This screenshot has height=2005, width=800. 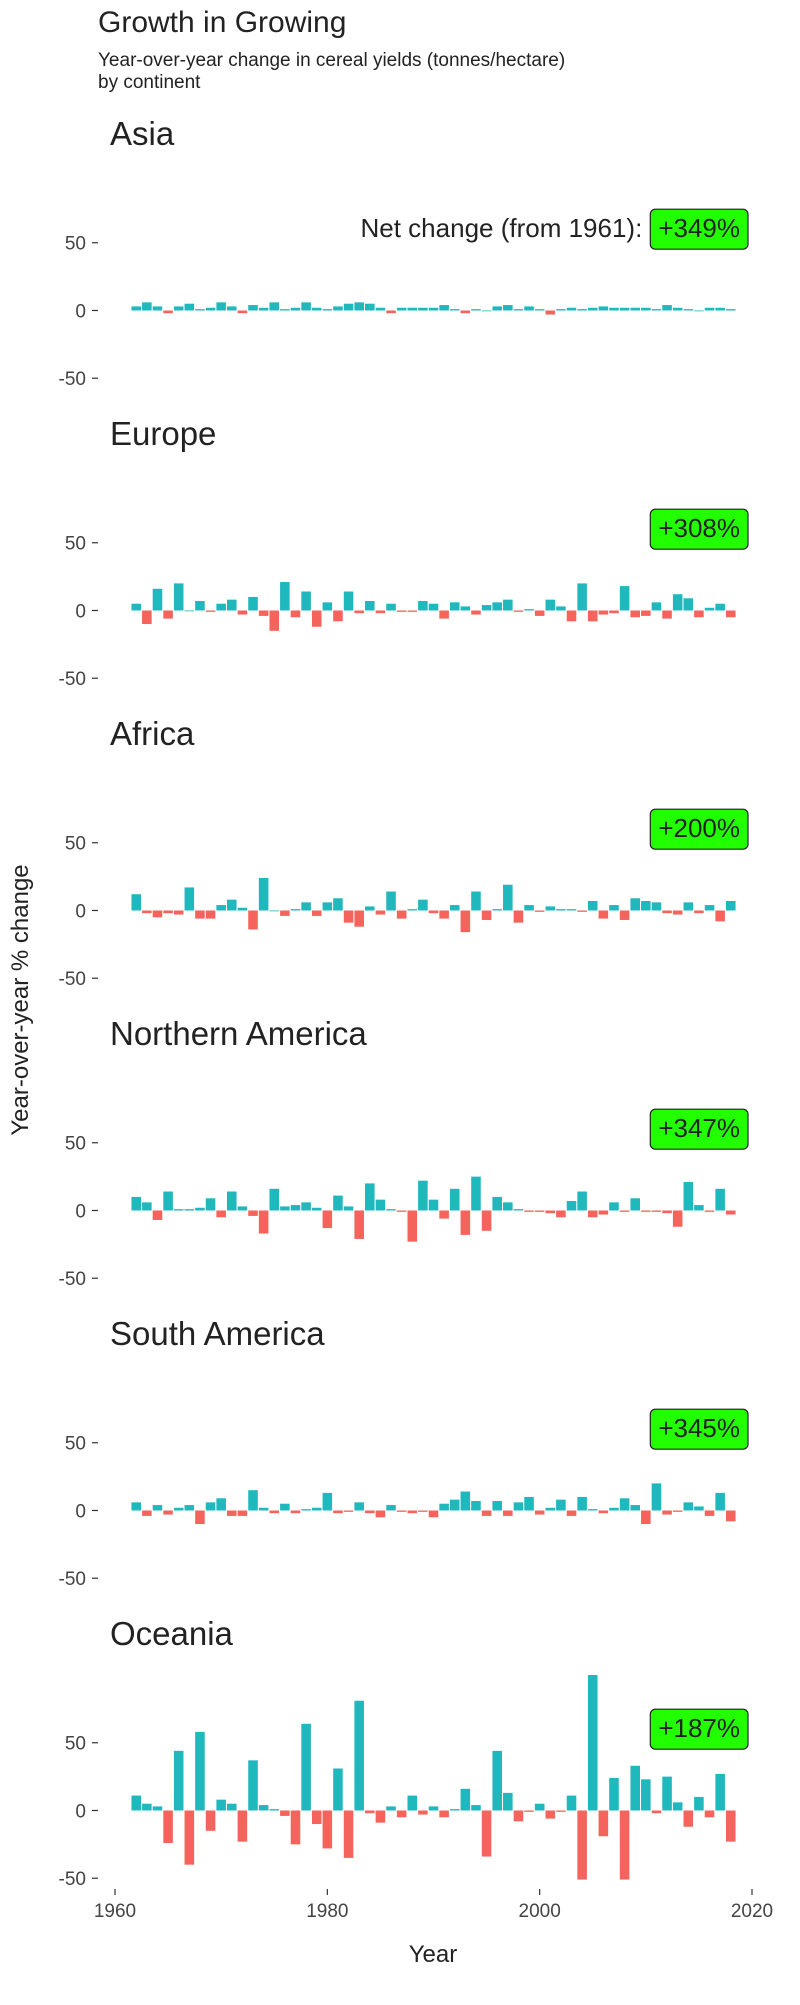 What do you see at coordinates (699, 1128) in the screenshot?
I see `net-change-value: +347%` at bounding box center [699, 1128].